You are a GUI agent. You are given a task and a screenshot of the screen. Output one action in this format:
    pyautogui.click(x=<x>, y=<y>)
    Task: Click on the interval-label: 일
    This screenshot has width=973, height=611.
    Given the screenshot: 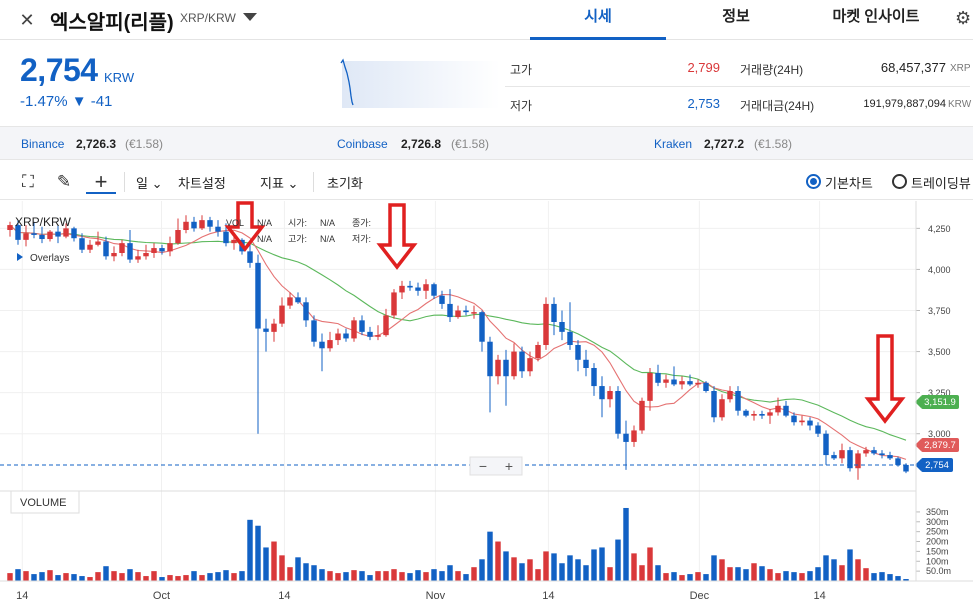 What is the action you would take?
    pyautogui.click(x=142, y=183)
    